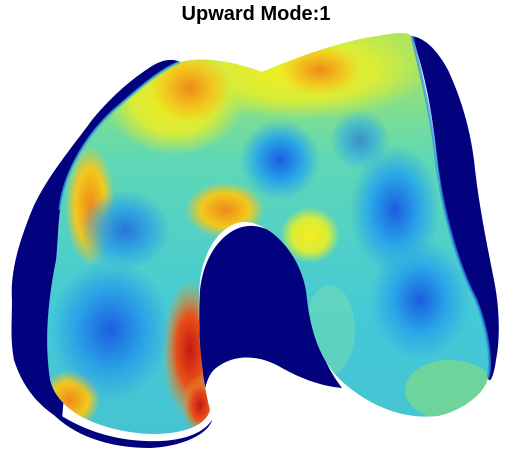  I want to click on outer-bone-region-right, so click(455, 208).